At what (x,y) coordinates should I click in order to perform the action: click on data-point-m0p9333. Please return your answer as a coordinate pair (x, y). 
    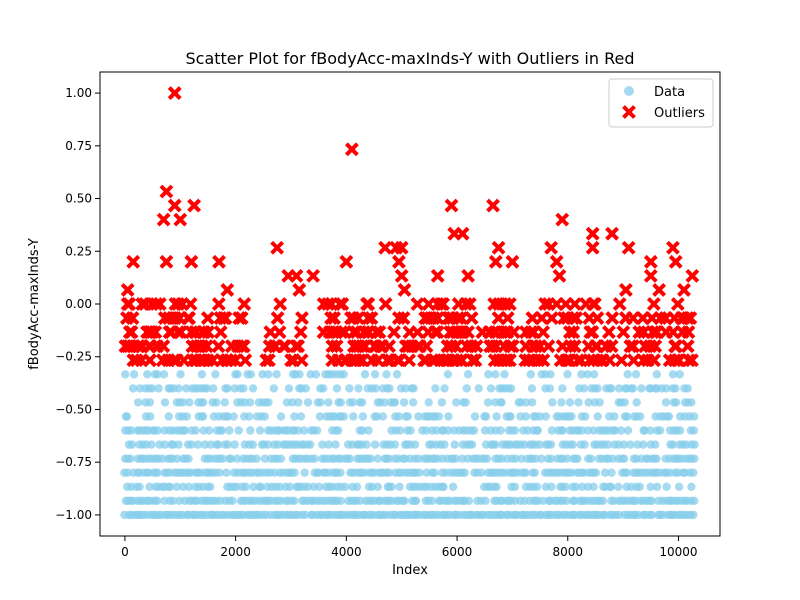
    Looking at the image, I should click on (404, 500).